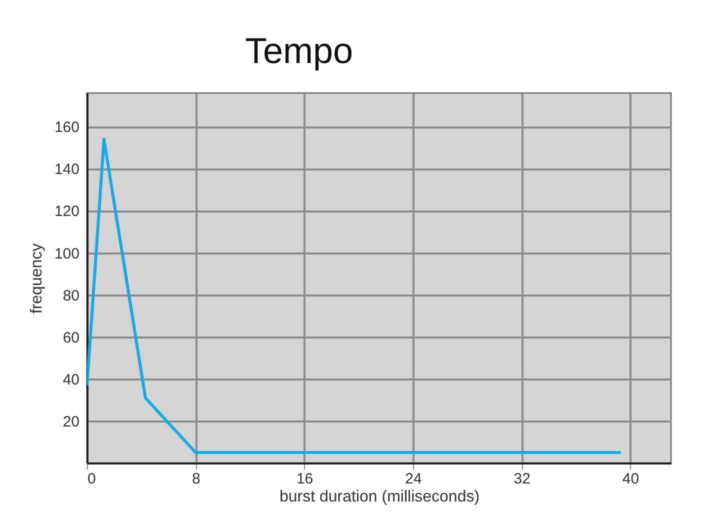  Describe the element at coordinates (299, 50) in the screenshot. I see `chart-title: Tempo` at that location.